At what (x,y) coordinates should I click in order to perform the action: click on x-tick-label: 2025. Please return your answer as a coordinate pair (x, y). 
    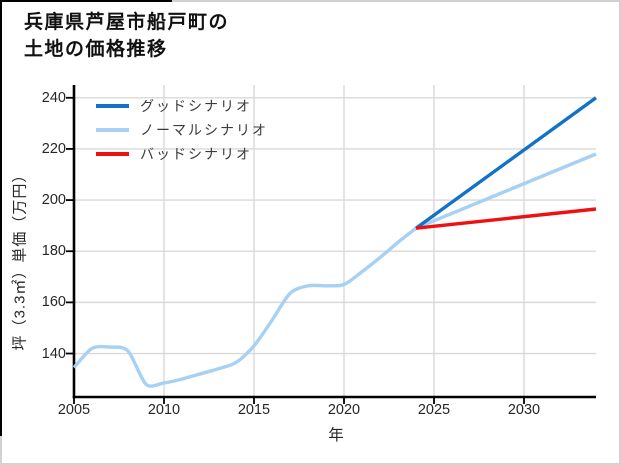
    Looking at the image, I should click on (434, 410).